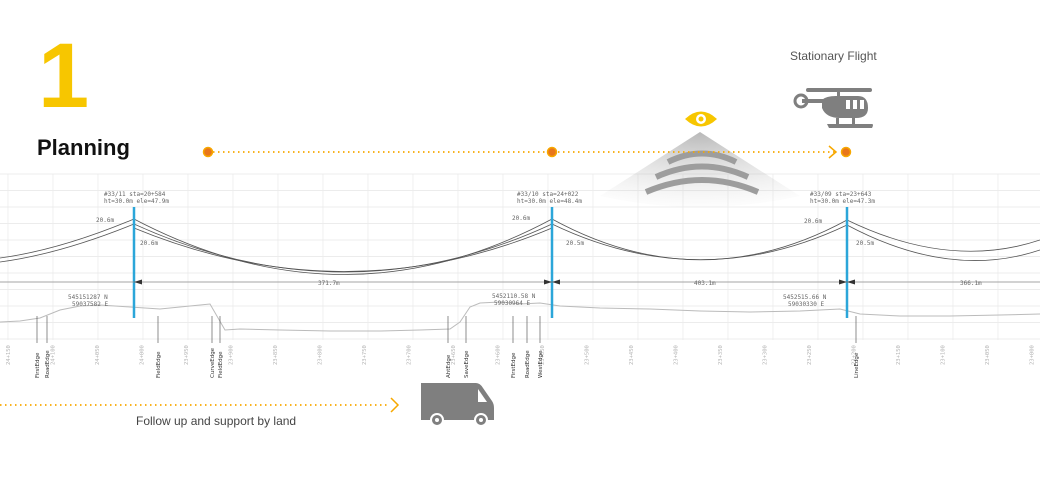  What do you see at coordinates (971, 283) in the screenshot?
I see `span-3-length: 366.1m` at bounding box center [971, 283].